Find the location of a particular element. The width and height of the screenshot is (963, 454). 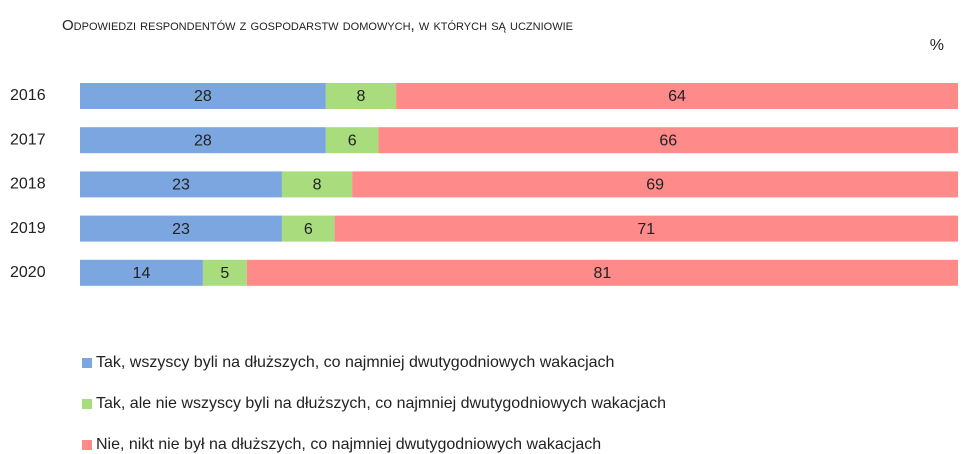

unit-label: % is located at coordinates (937, 45).